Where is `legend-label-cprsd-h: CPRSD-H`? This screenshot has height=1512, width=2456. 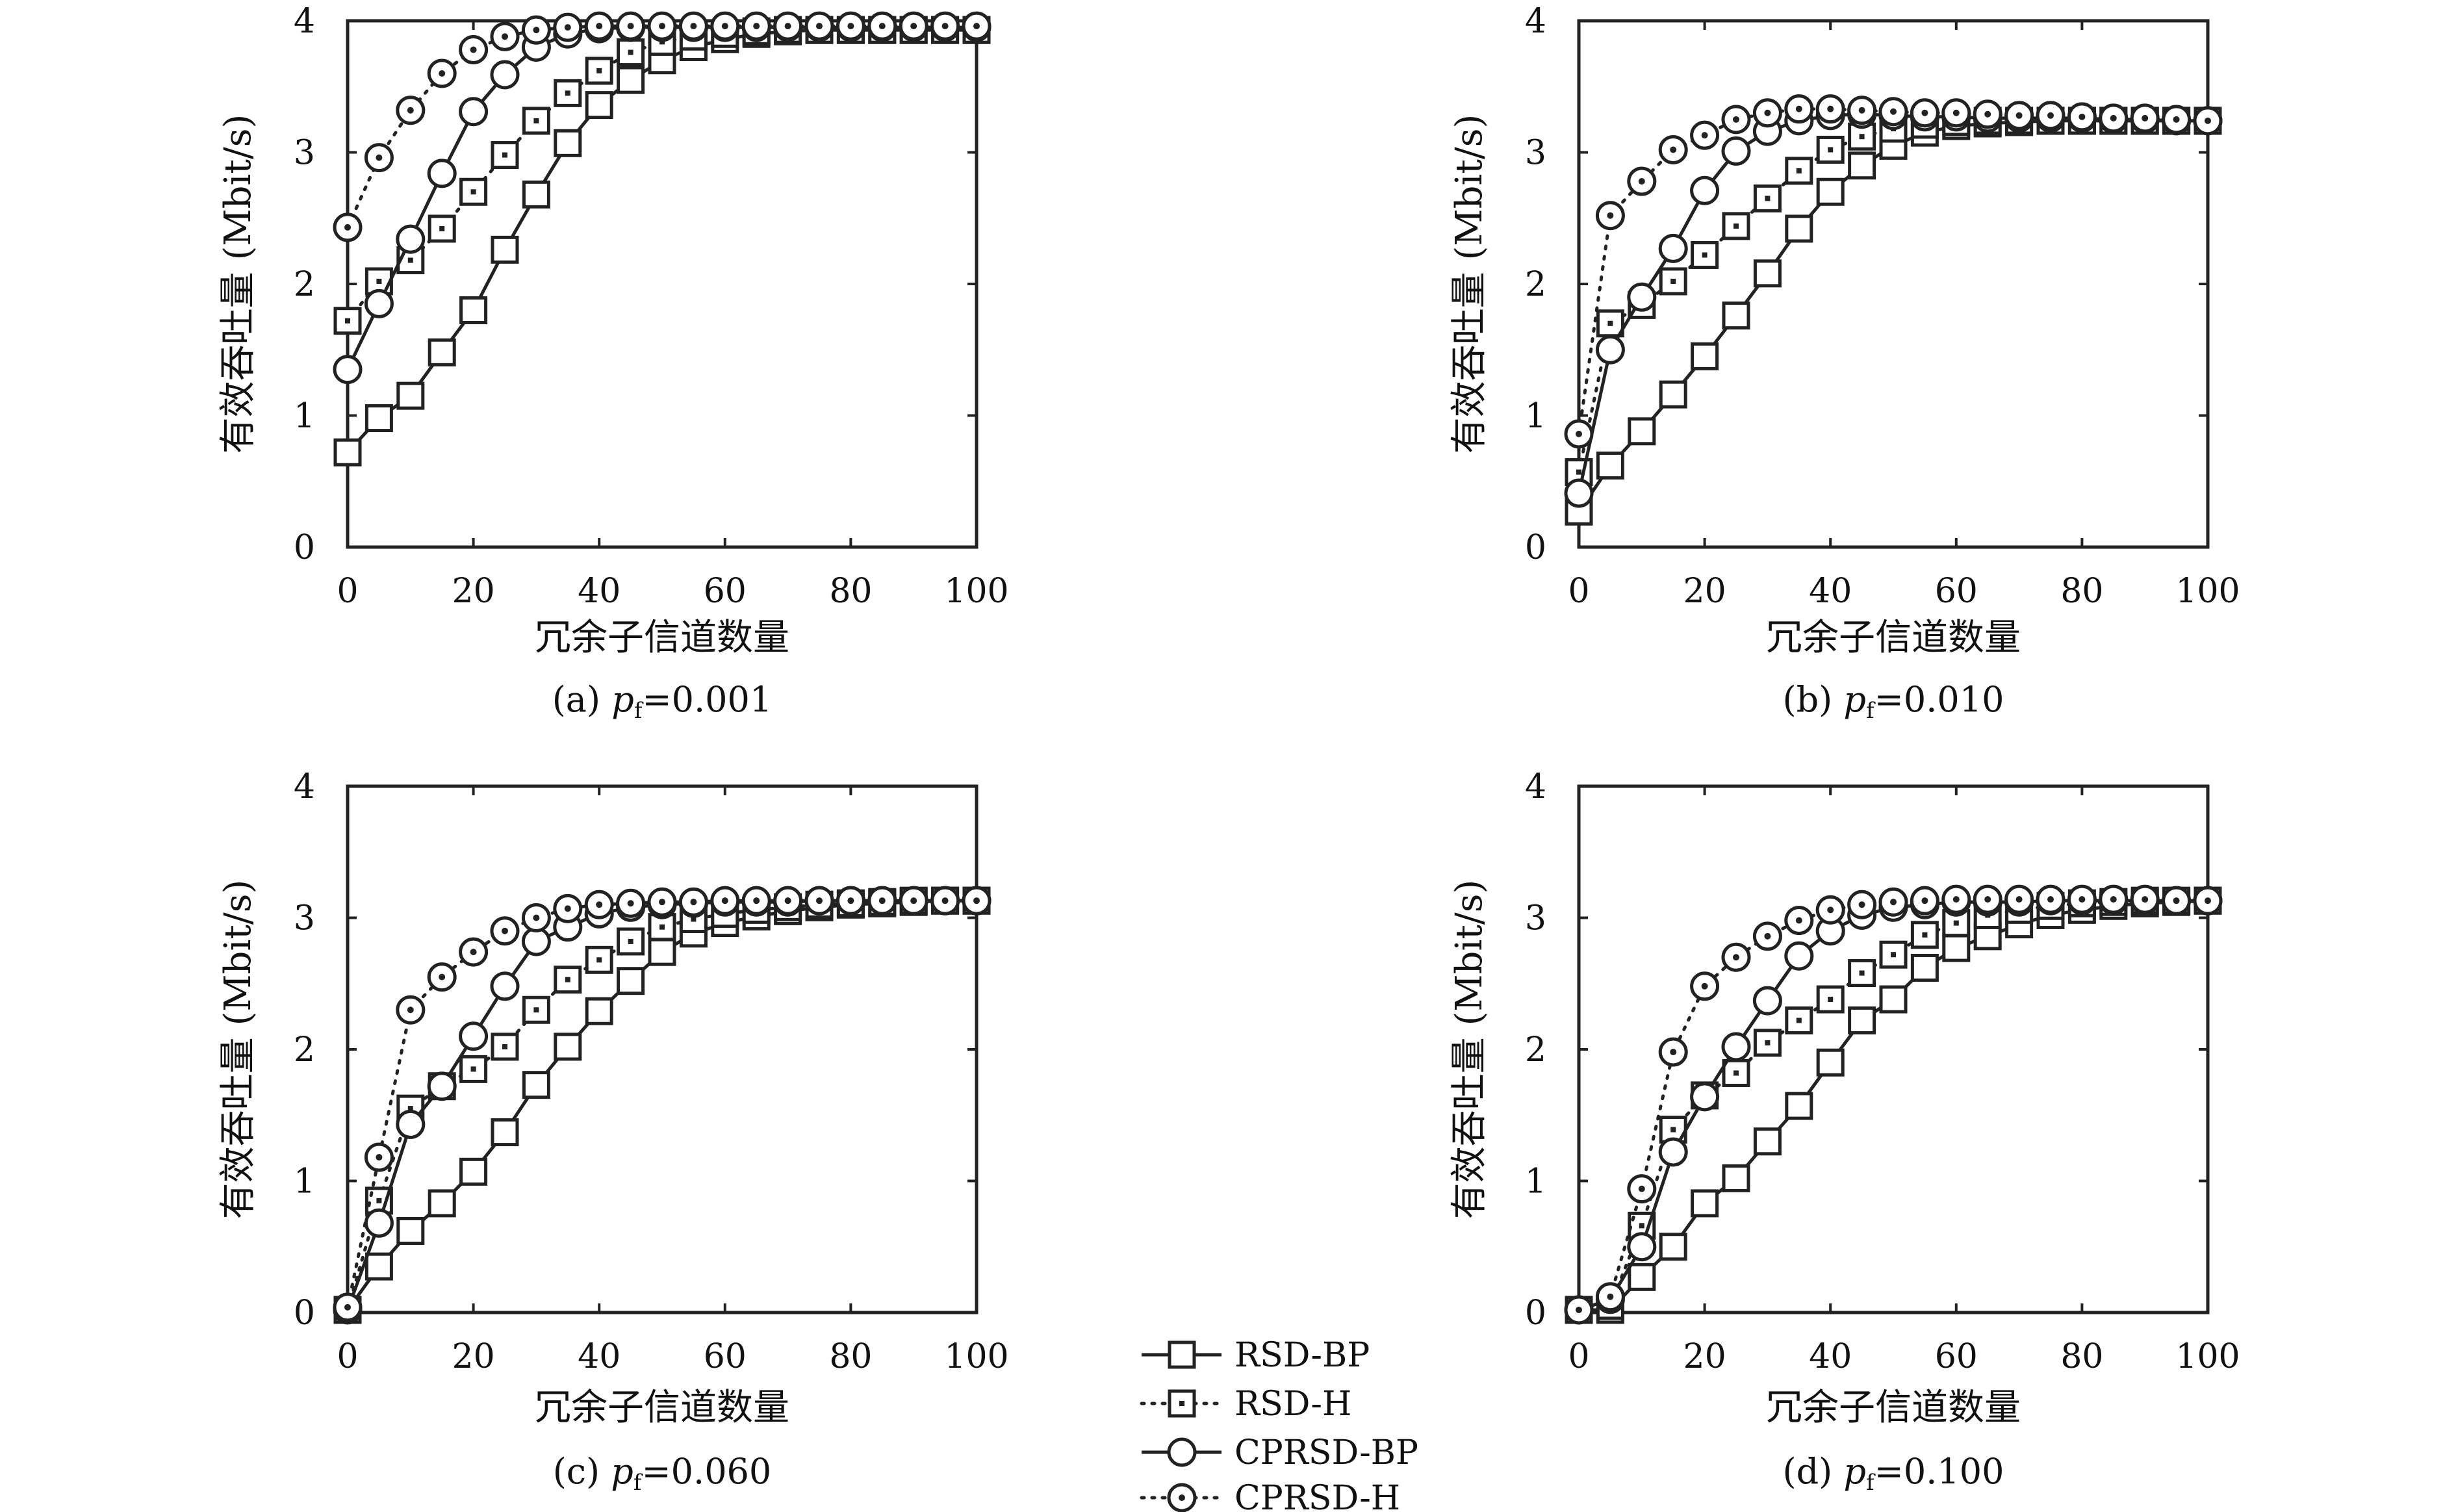
legend-label-cprsd-h: CPRSD-H is located at coordinates (1317, 1495).